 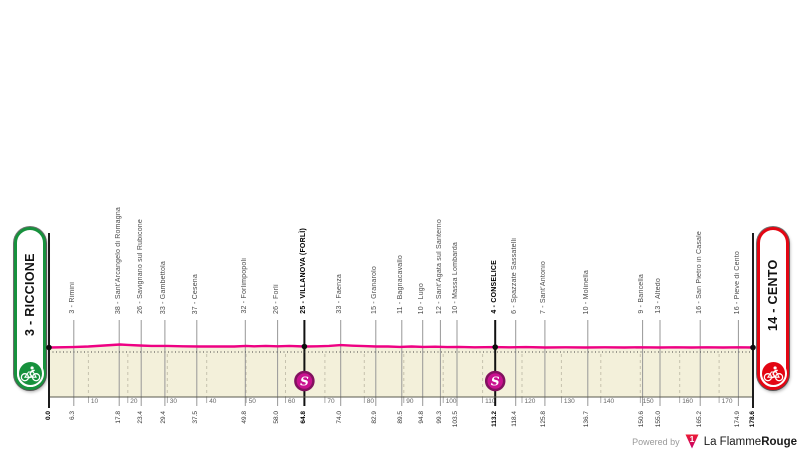 What do you see at coordinates (277, 417) in the screenshot?
I see `km-label: 58.0` at bounding box center [277, 417].